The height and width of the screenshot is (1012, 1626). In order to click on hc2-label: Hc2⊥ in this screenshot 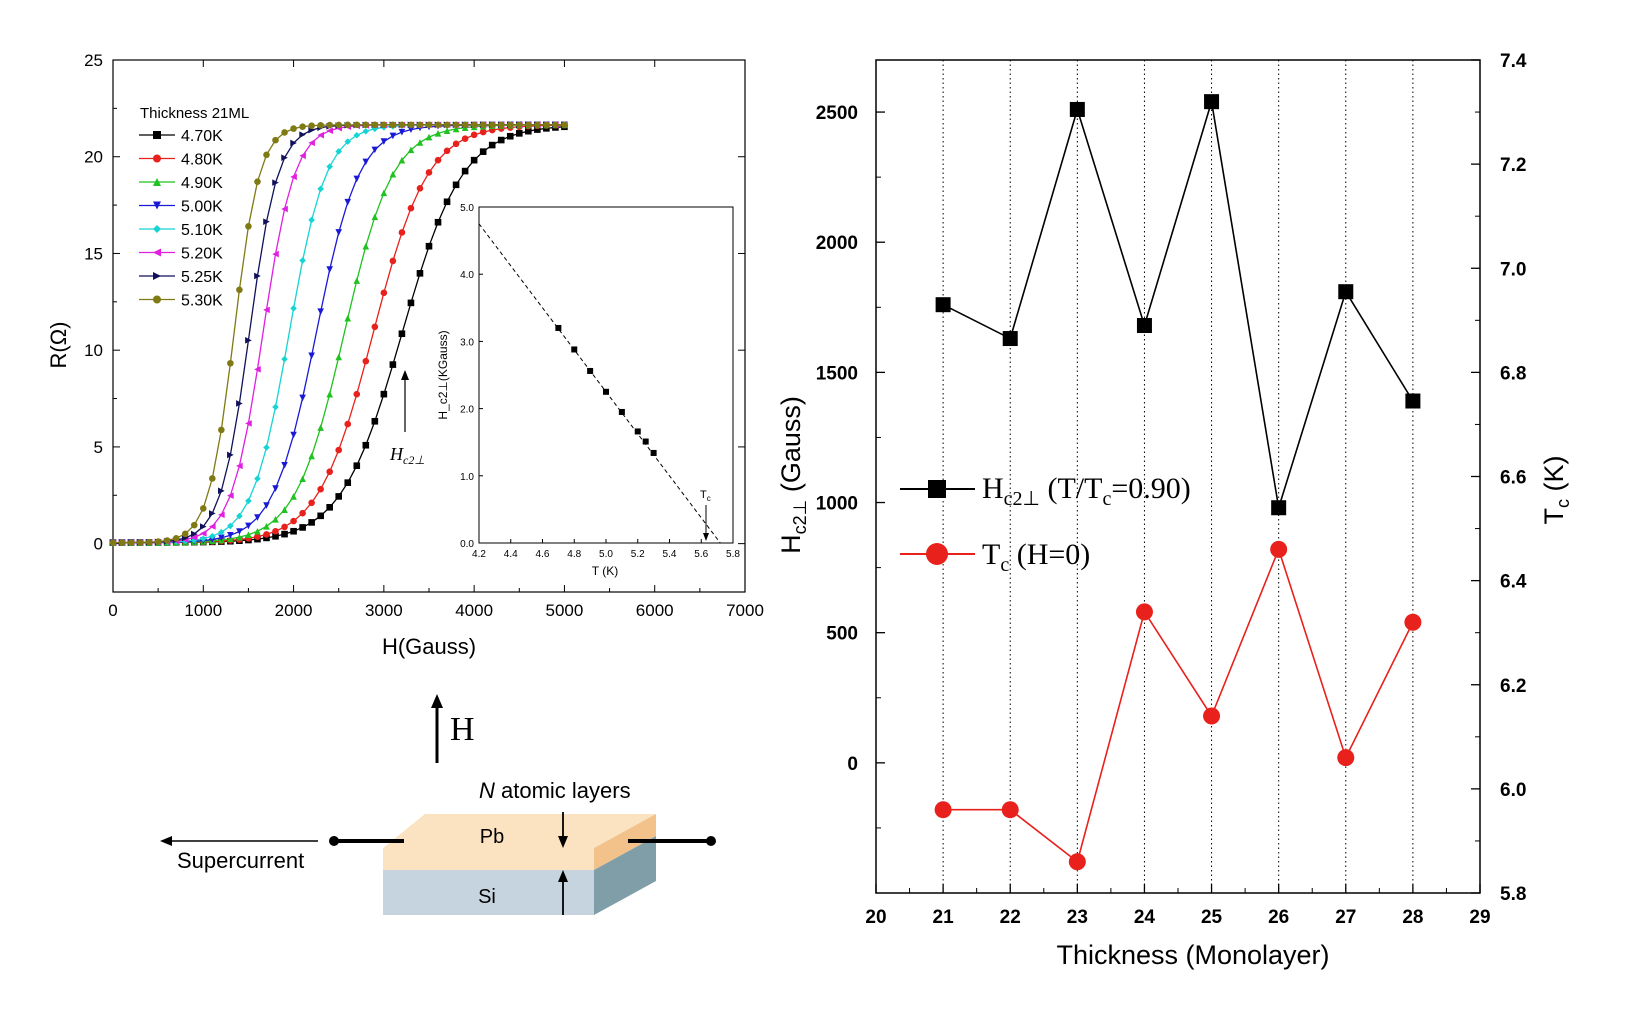, I will do `click(407, 455)`.